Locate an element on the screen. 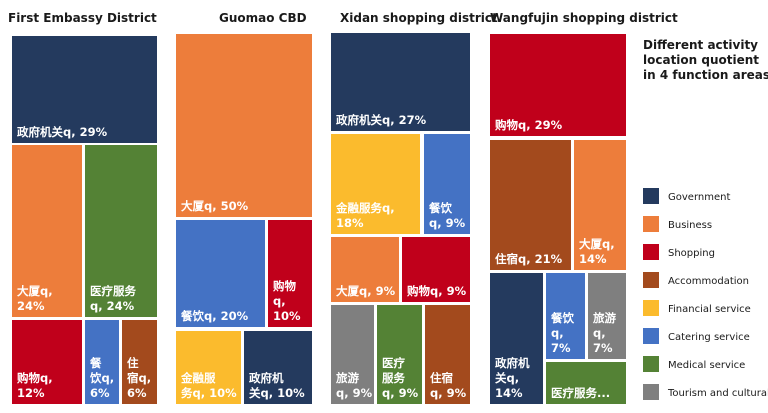  cell-label: 大厦q, 24% is located at coordinates (35, 298).